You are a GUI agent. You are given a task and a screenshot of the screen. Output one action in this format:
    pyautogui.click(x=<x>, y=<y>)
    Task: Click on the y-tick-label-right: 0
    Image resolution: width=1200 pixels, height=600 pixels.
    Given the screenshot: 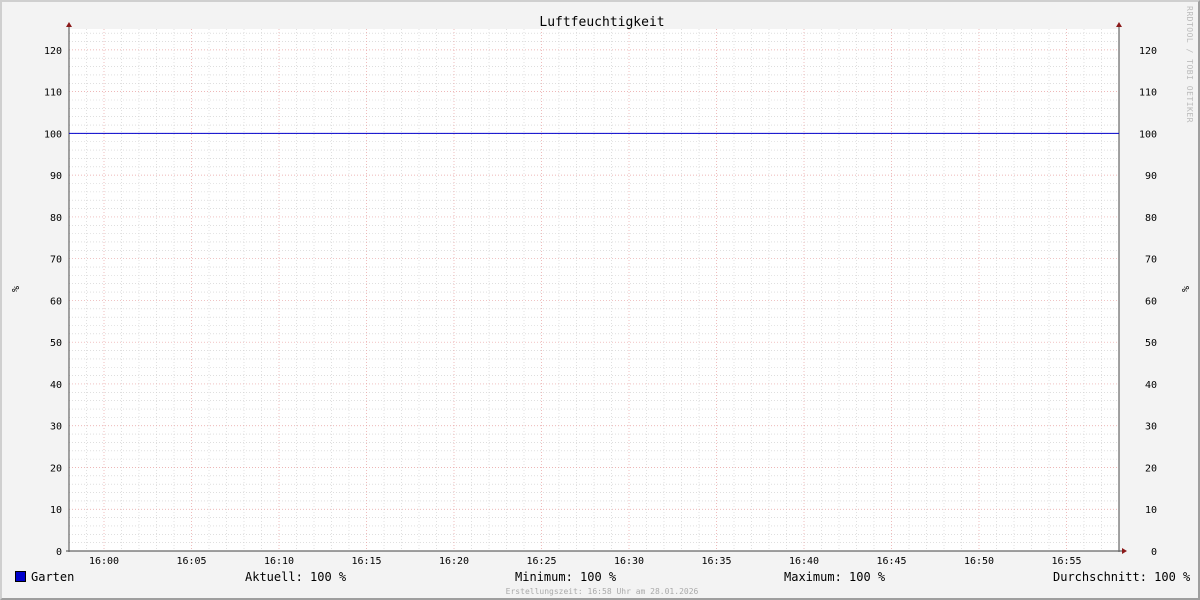 What is the action you would take?
    pyautogui.click(x=1154, y=552)
    